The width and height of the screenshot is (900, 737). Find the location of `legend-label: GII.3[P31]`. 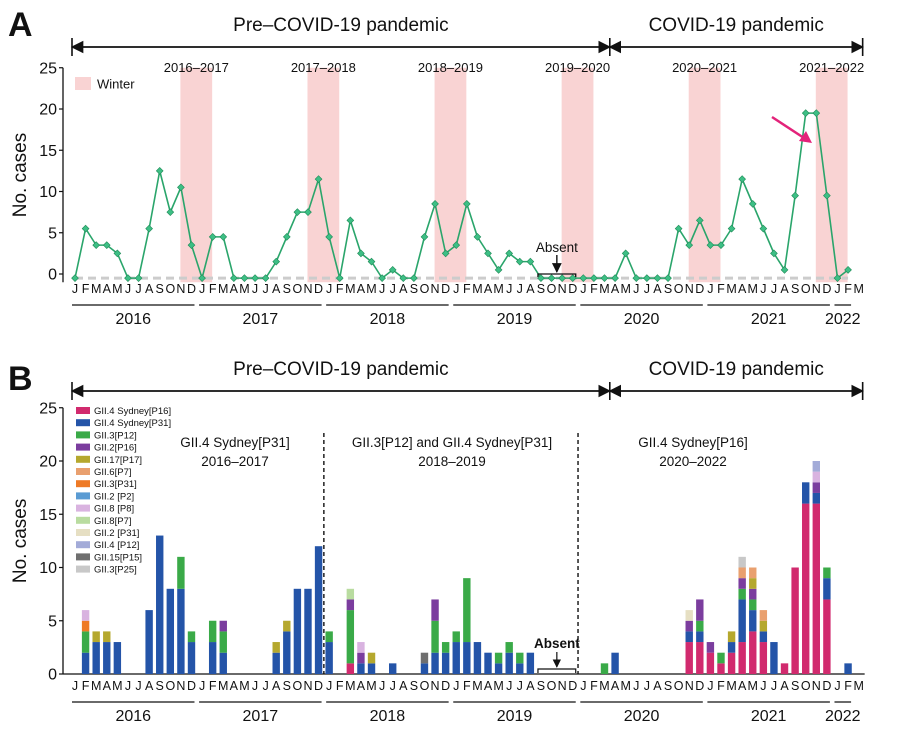

legend-label: GII.3[P31] is located at coordinates (115, 484).